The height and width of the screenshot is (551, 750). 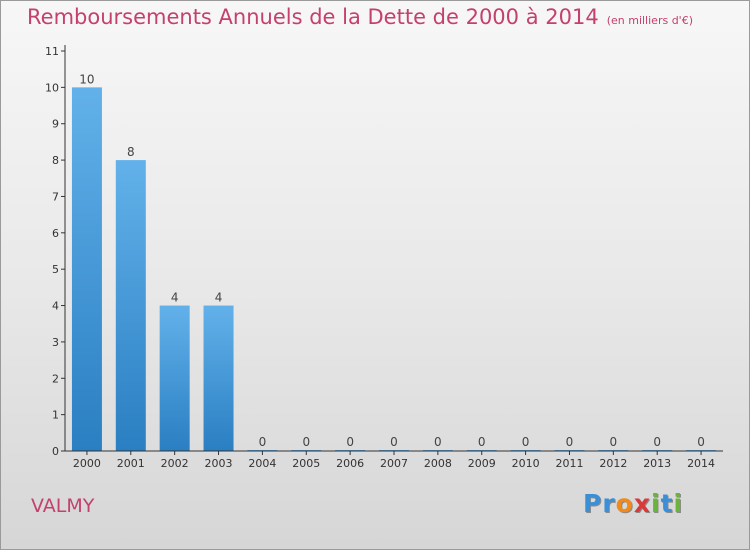 I want to click on x-tick-label: 2003, so click(x=219, y=463).